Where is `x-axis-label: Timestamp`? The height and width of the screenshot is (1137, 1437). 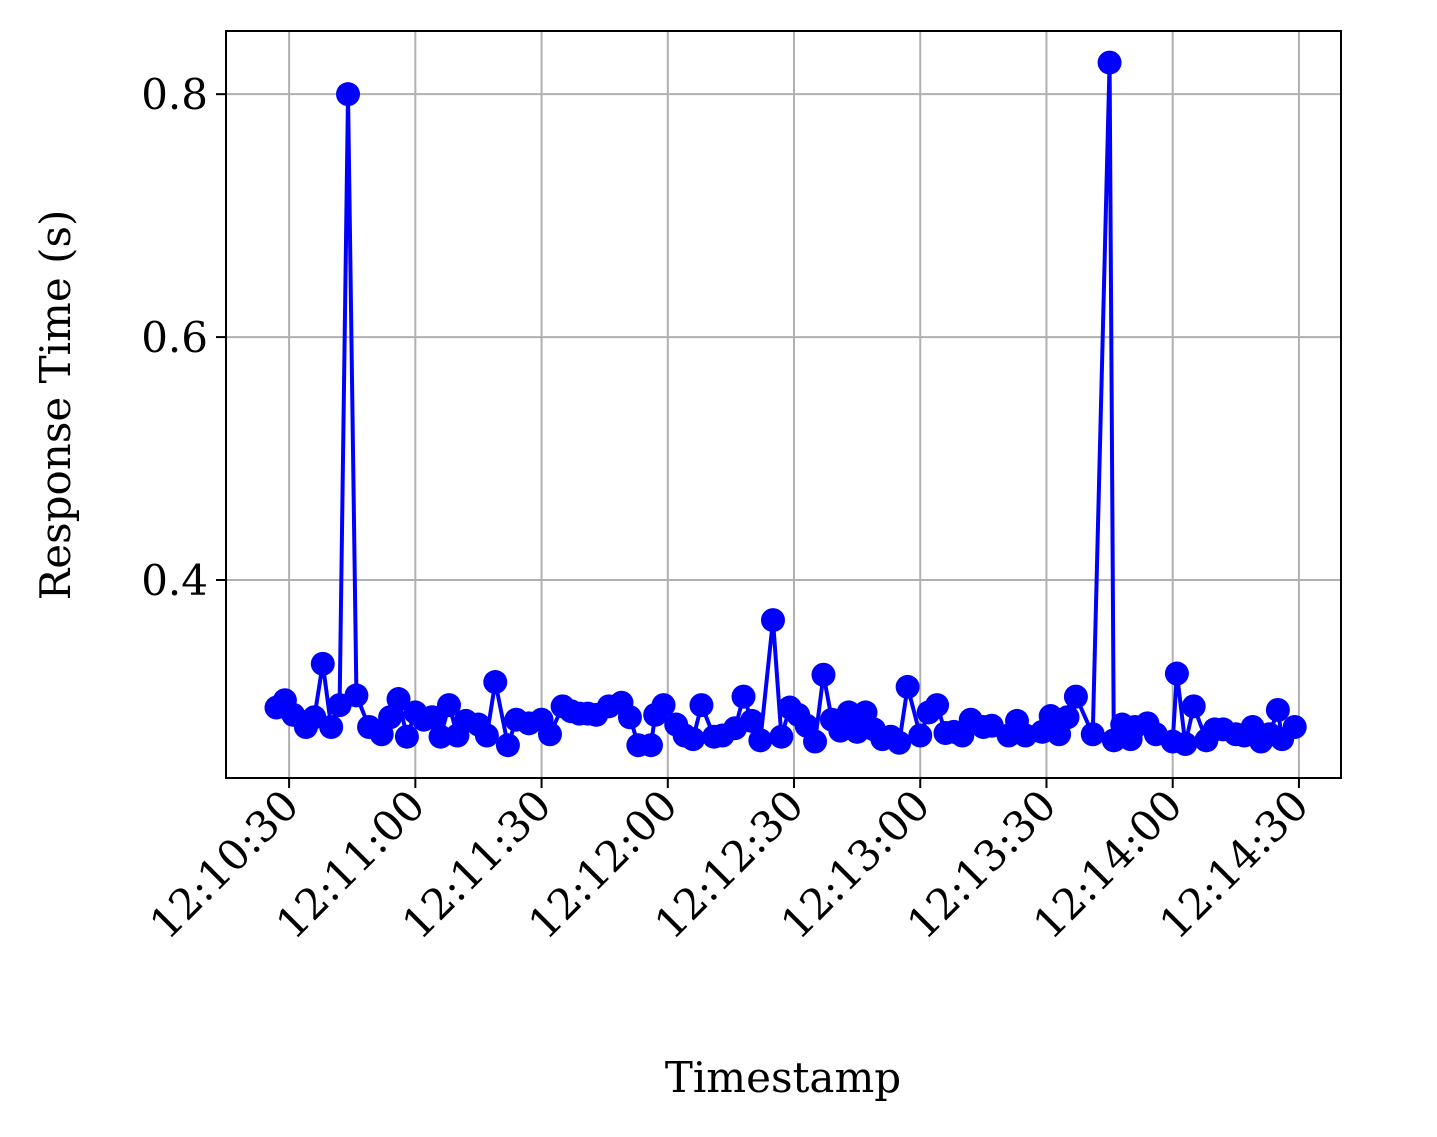
x-axis-label: Timestamp is located at coordinates (783, 1077).